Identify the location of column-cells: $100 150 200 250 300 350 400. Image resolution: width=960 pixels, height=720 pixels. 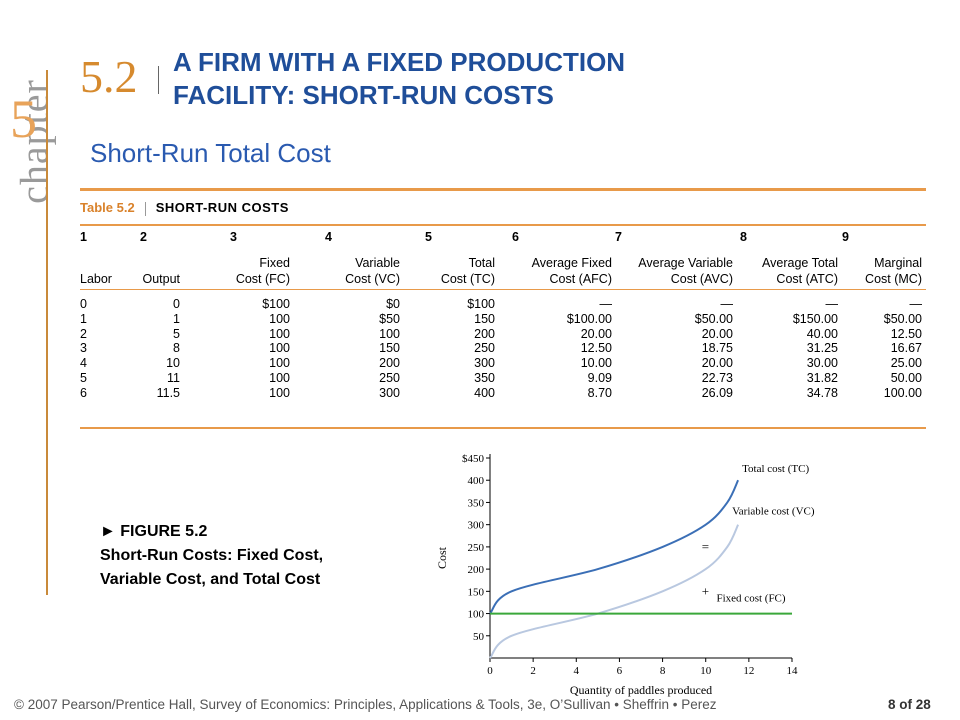
(460, 349).